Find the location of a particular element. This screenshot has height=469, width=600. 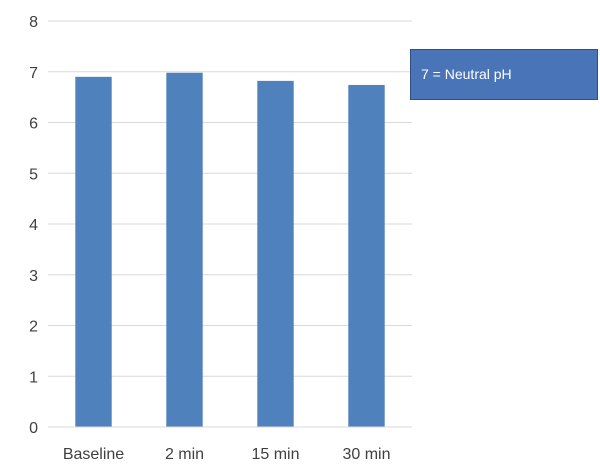

y-axis-tick-labels: 0 1 2 3 4 5 6 7 8 is located at coordinates (33, 225).